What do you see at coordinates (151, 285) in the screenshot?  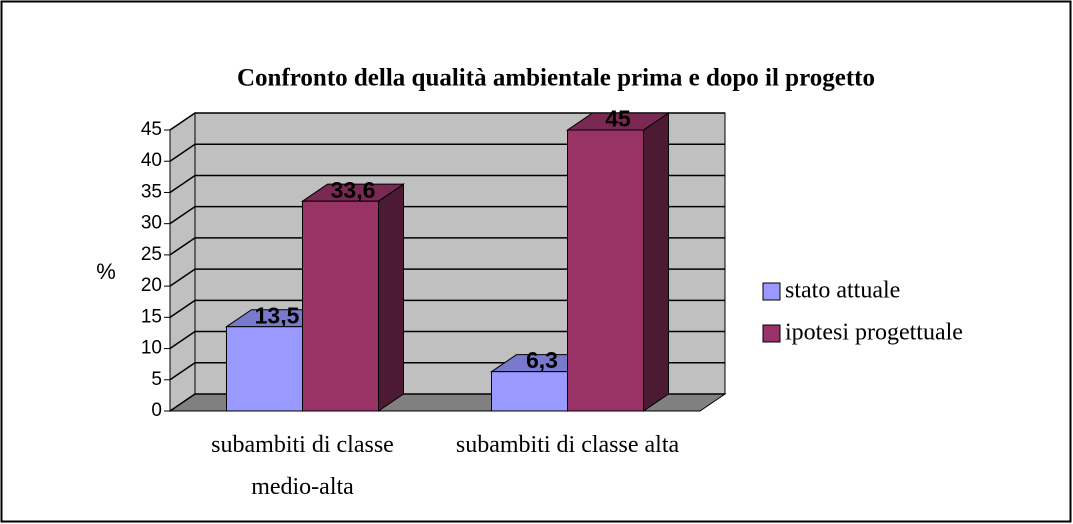 I see `y-tick-label: 20` at bounding box center [151, 285].